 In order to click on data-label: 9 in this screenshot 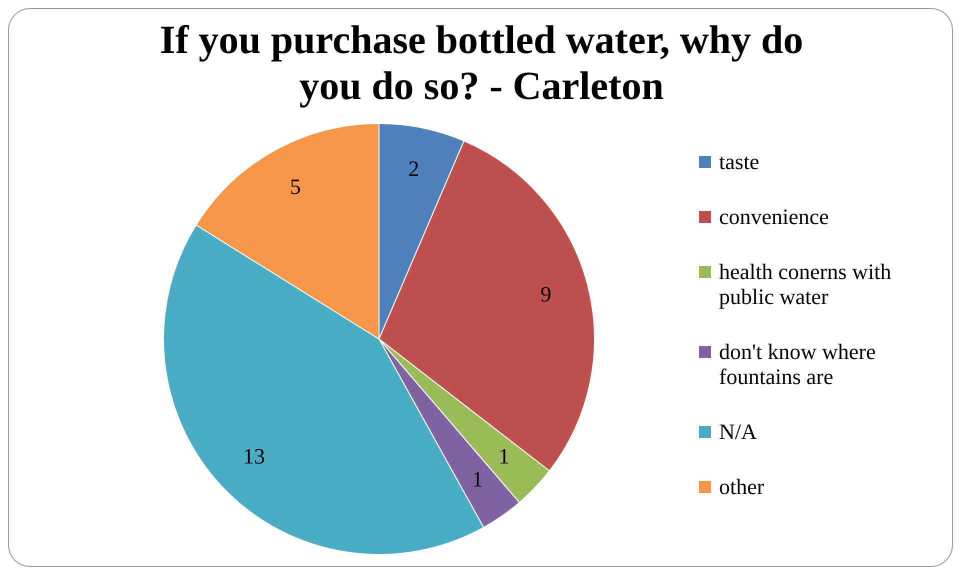, I will do `click(546, 294)`.